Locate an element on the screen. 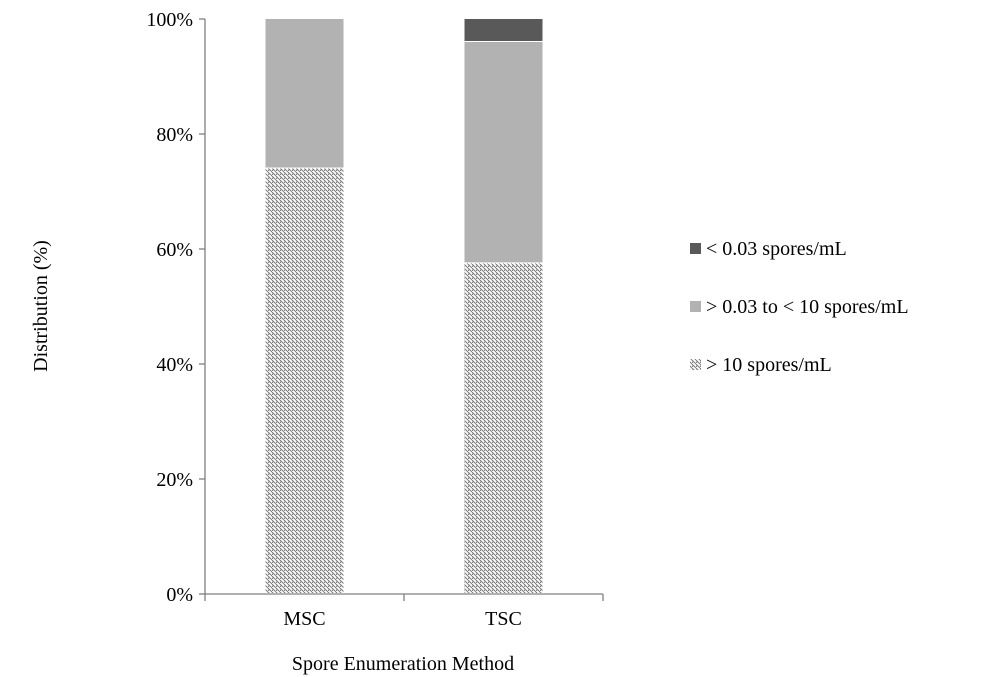  y-axis-title: Distribution (%) is located at coordinates (41, 306).